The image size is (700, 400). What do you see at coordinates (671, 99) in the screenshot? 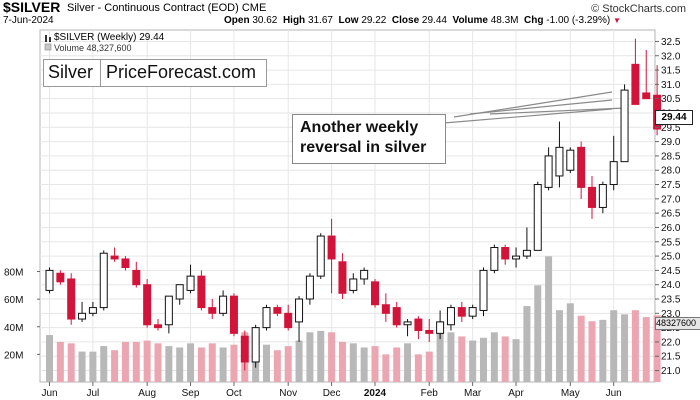
I see `price-tick-label: 30.5` at bounding box center [671, 99].